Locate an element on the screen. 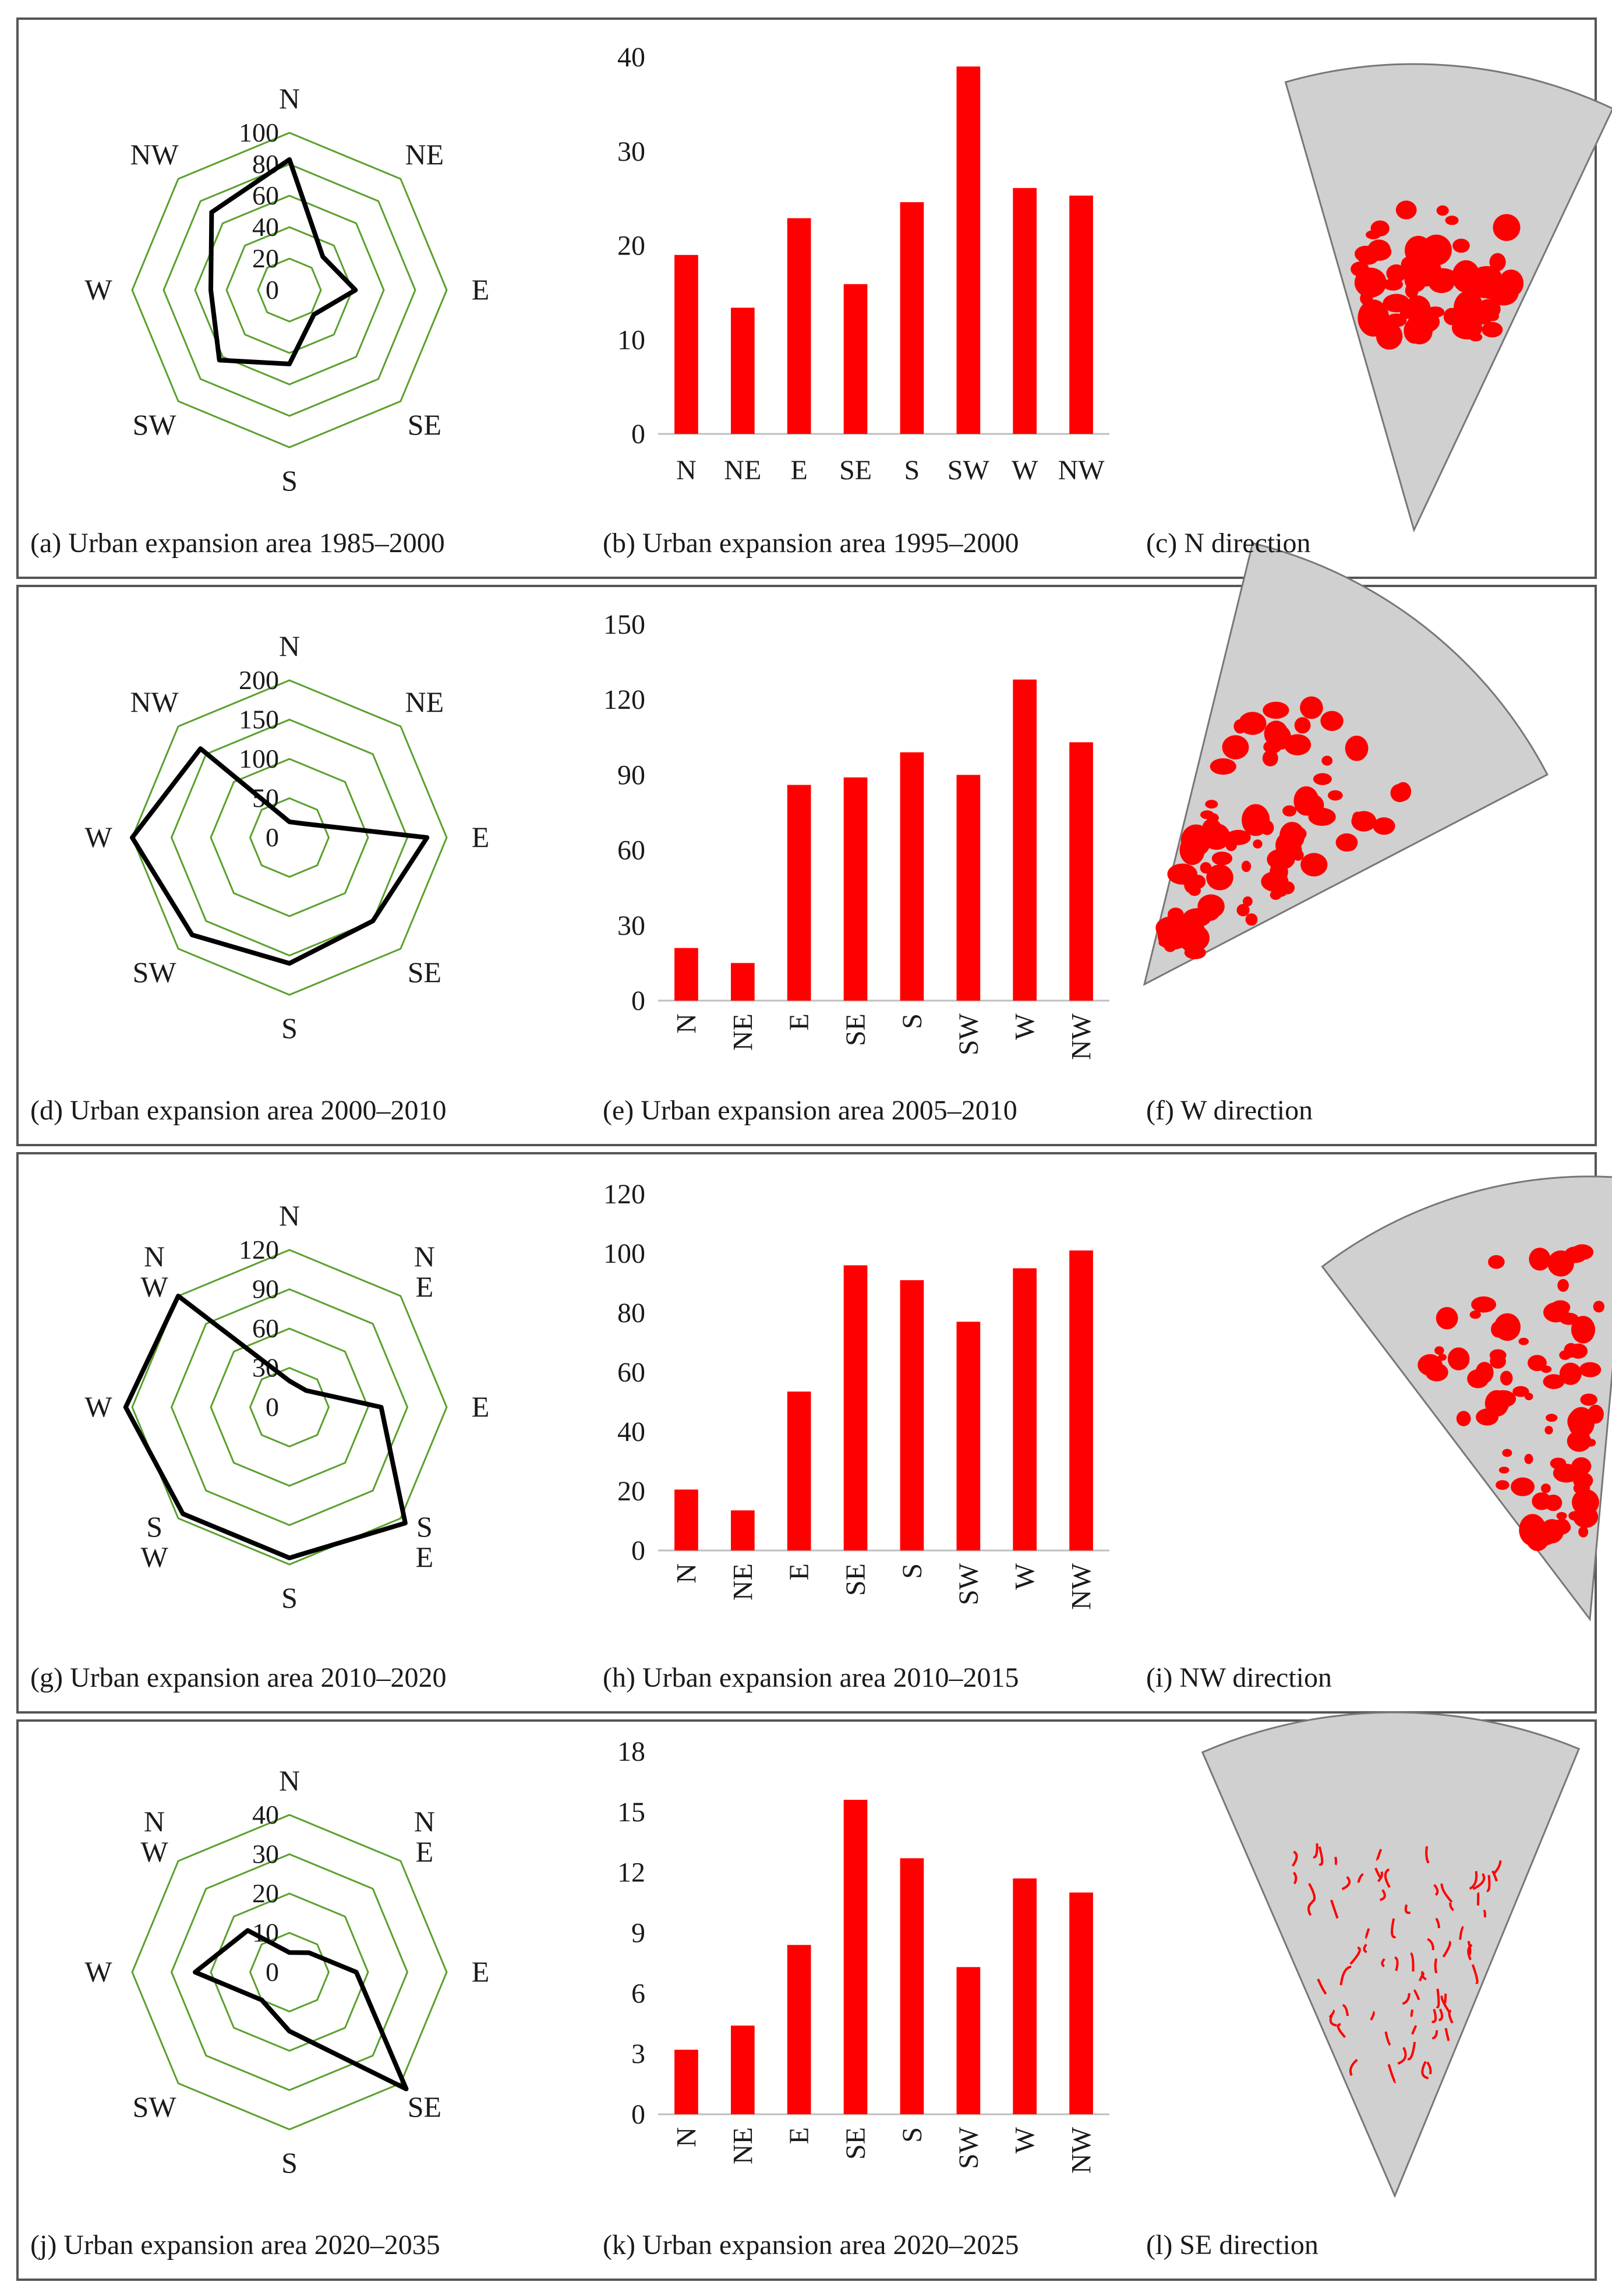 The image size is (1612, 2296). caption-d: (d) Urban expansion area 2000–2010 is located at coordinates (238, 1110).